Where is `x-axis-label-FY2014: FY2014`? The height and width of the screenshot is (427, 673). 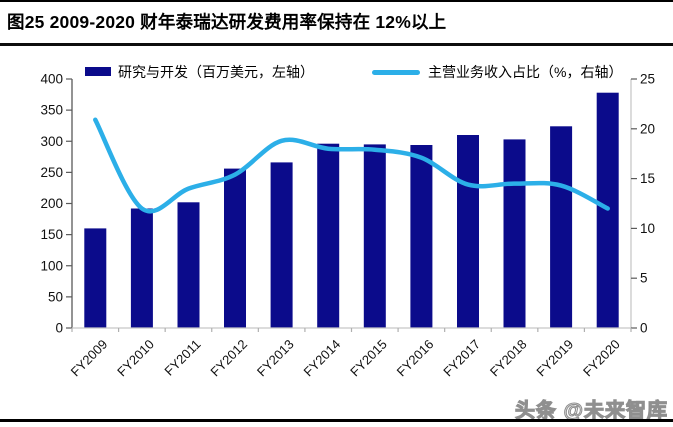
x-axis-label-FY2014: FY2014 is located at coordinates (322, 358).